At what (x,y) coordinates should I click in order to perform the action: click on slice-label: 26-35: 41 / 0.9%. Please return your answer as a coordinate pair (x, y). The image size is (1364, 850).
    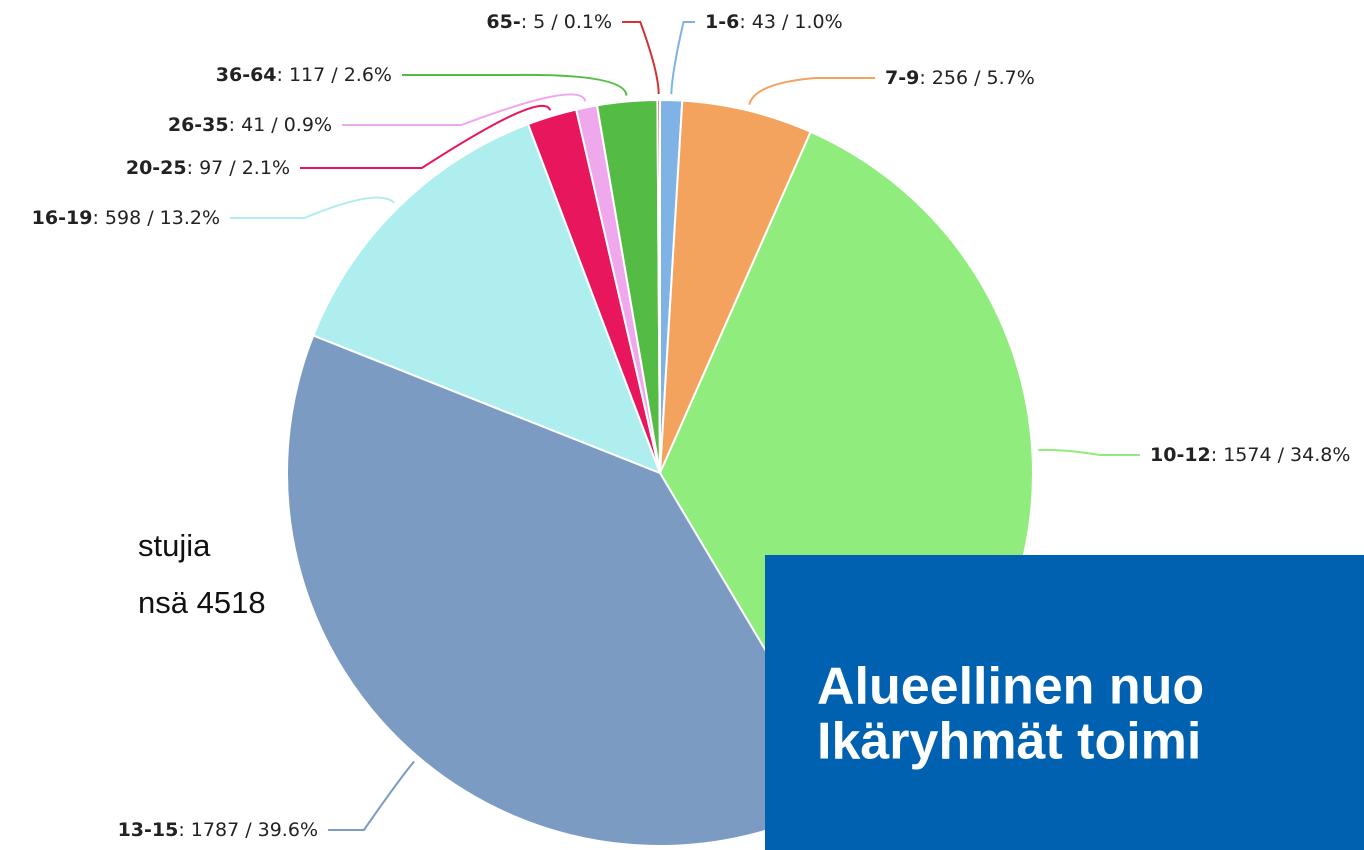
    Looking at the image, I should click on (250, 125).